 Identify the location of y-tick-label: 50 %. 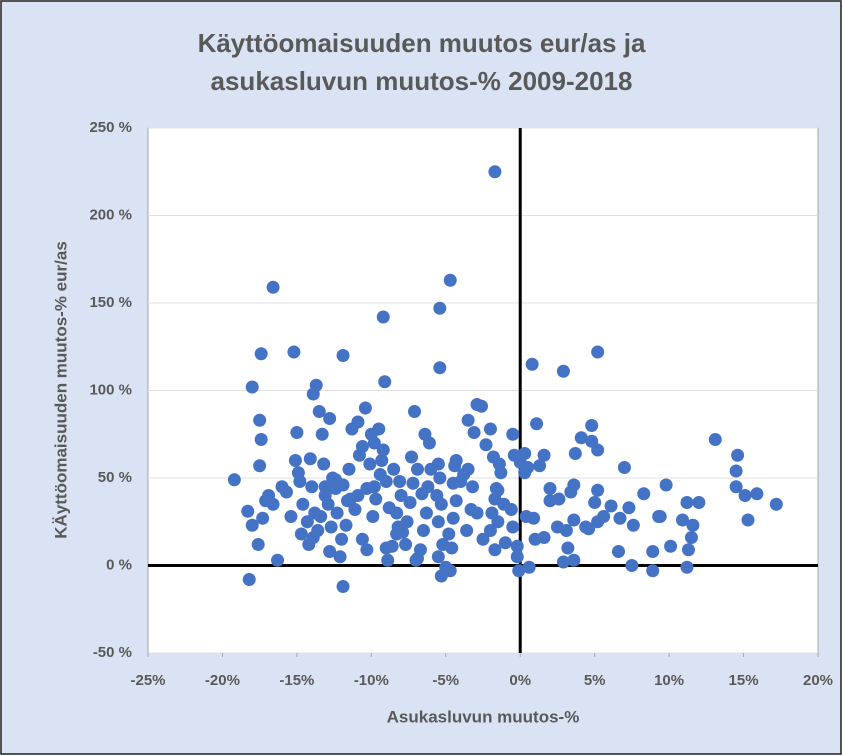
(115, 477).